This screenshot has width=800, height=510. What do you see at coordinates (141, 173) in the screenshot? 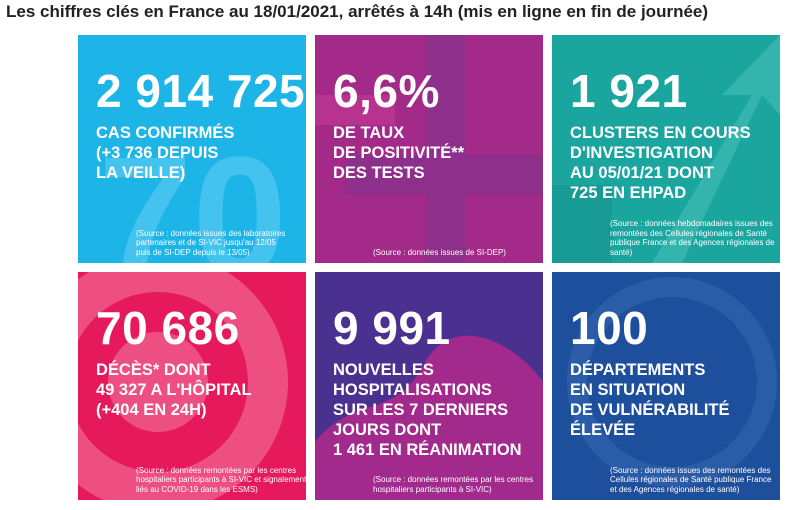
I see `description-line: LA VEILLE)` at bounding box center [141, 173].